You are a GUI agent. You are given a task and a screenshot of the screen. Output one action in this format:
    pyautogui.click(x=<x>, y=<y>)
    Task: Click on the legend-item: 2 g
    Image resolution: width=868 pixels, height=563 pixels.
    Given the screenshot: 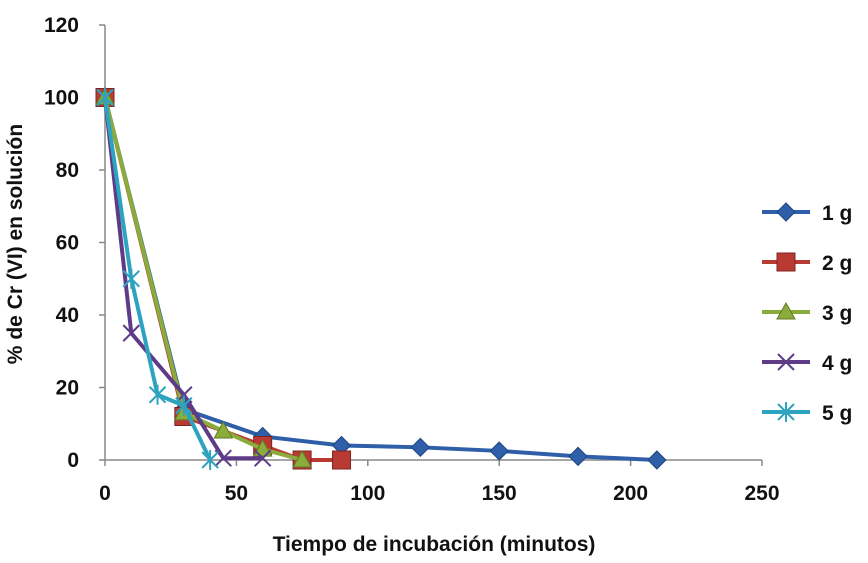 What is the action you would take?
    pyautogui.click(x=807, y=263)
    